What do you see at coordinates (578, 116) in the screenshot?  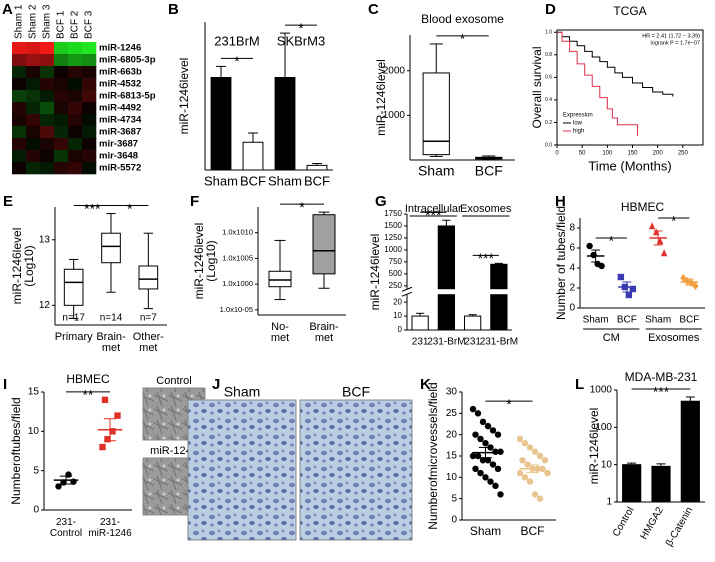 I see `legend-title: Expression` at bounding box center [578, 116].